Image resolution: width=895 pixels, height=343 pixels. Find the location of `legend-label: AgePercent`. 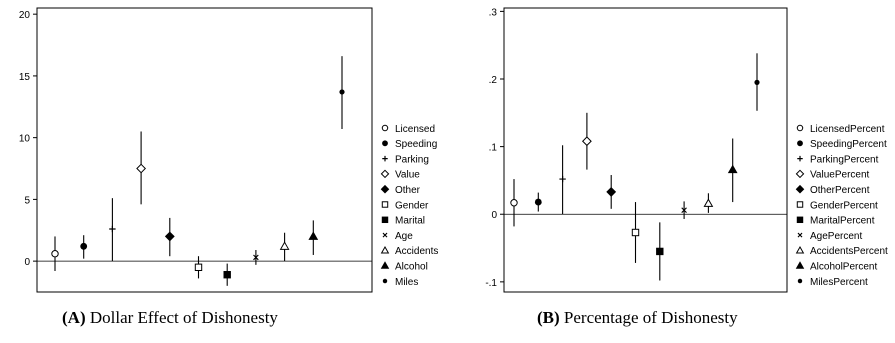

legend-label: AgePercent is located at coordinates (836, 236).